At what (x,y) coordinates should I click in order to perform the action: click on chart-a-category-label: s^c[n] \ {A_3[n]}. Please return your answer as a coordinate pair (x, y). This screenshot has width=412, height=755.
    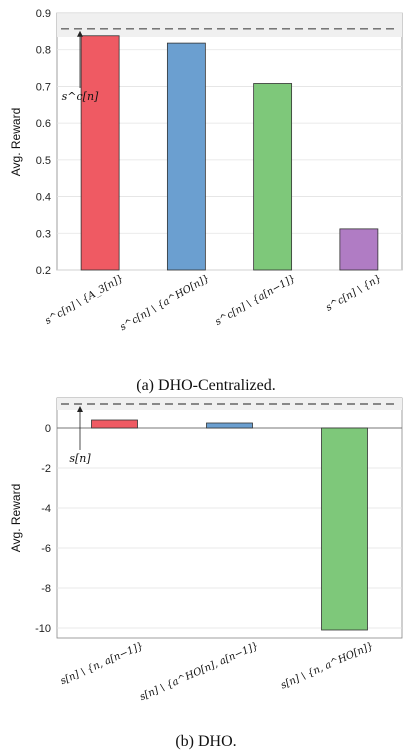
    Looking at the image, I should click on (84, 300).